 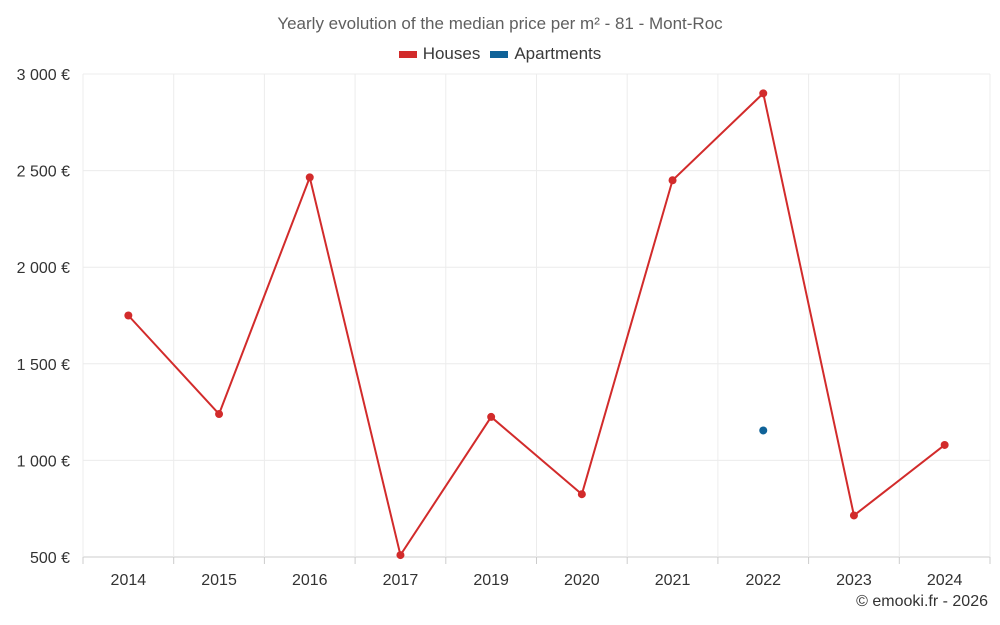 What do you see at coordinates (763, 430) in the screenshot?
I see `data-point-apartments` at bounding box center [763, 430].